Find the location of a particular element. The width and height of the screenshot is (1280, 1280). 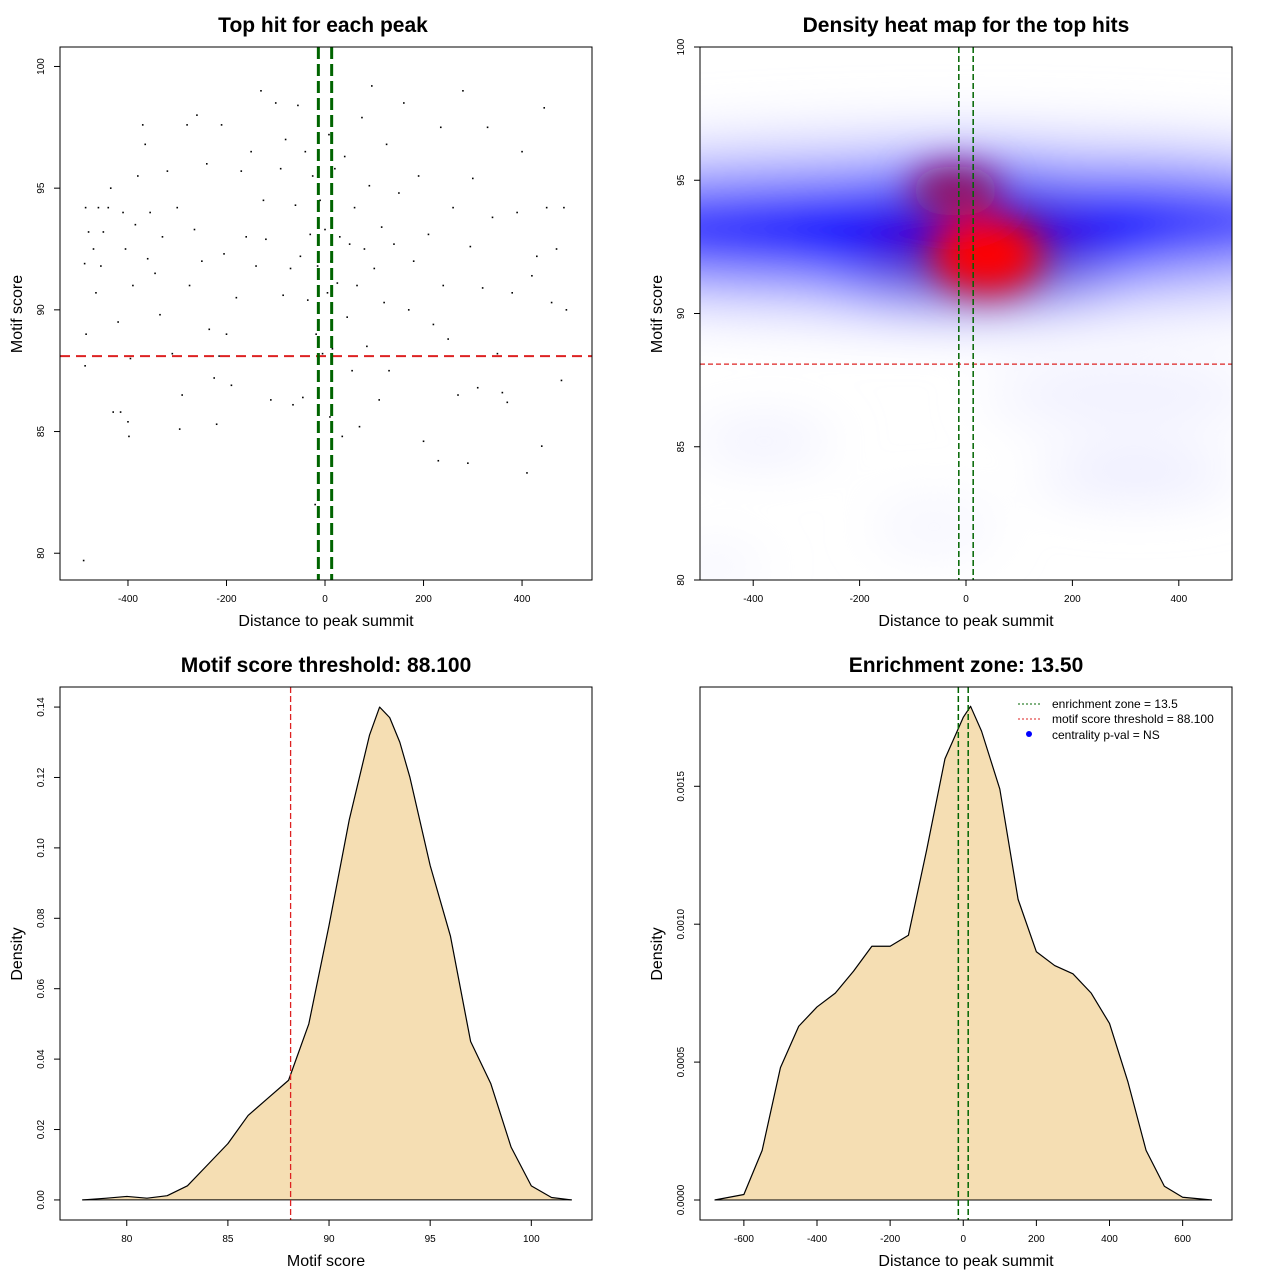

y-tick-label: 90 is located at coordinates (681, 314).